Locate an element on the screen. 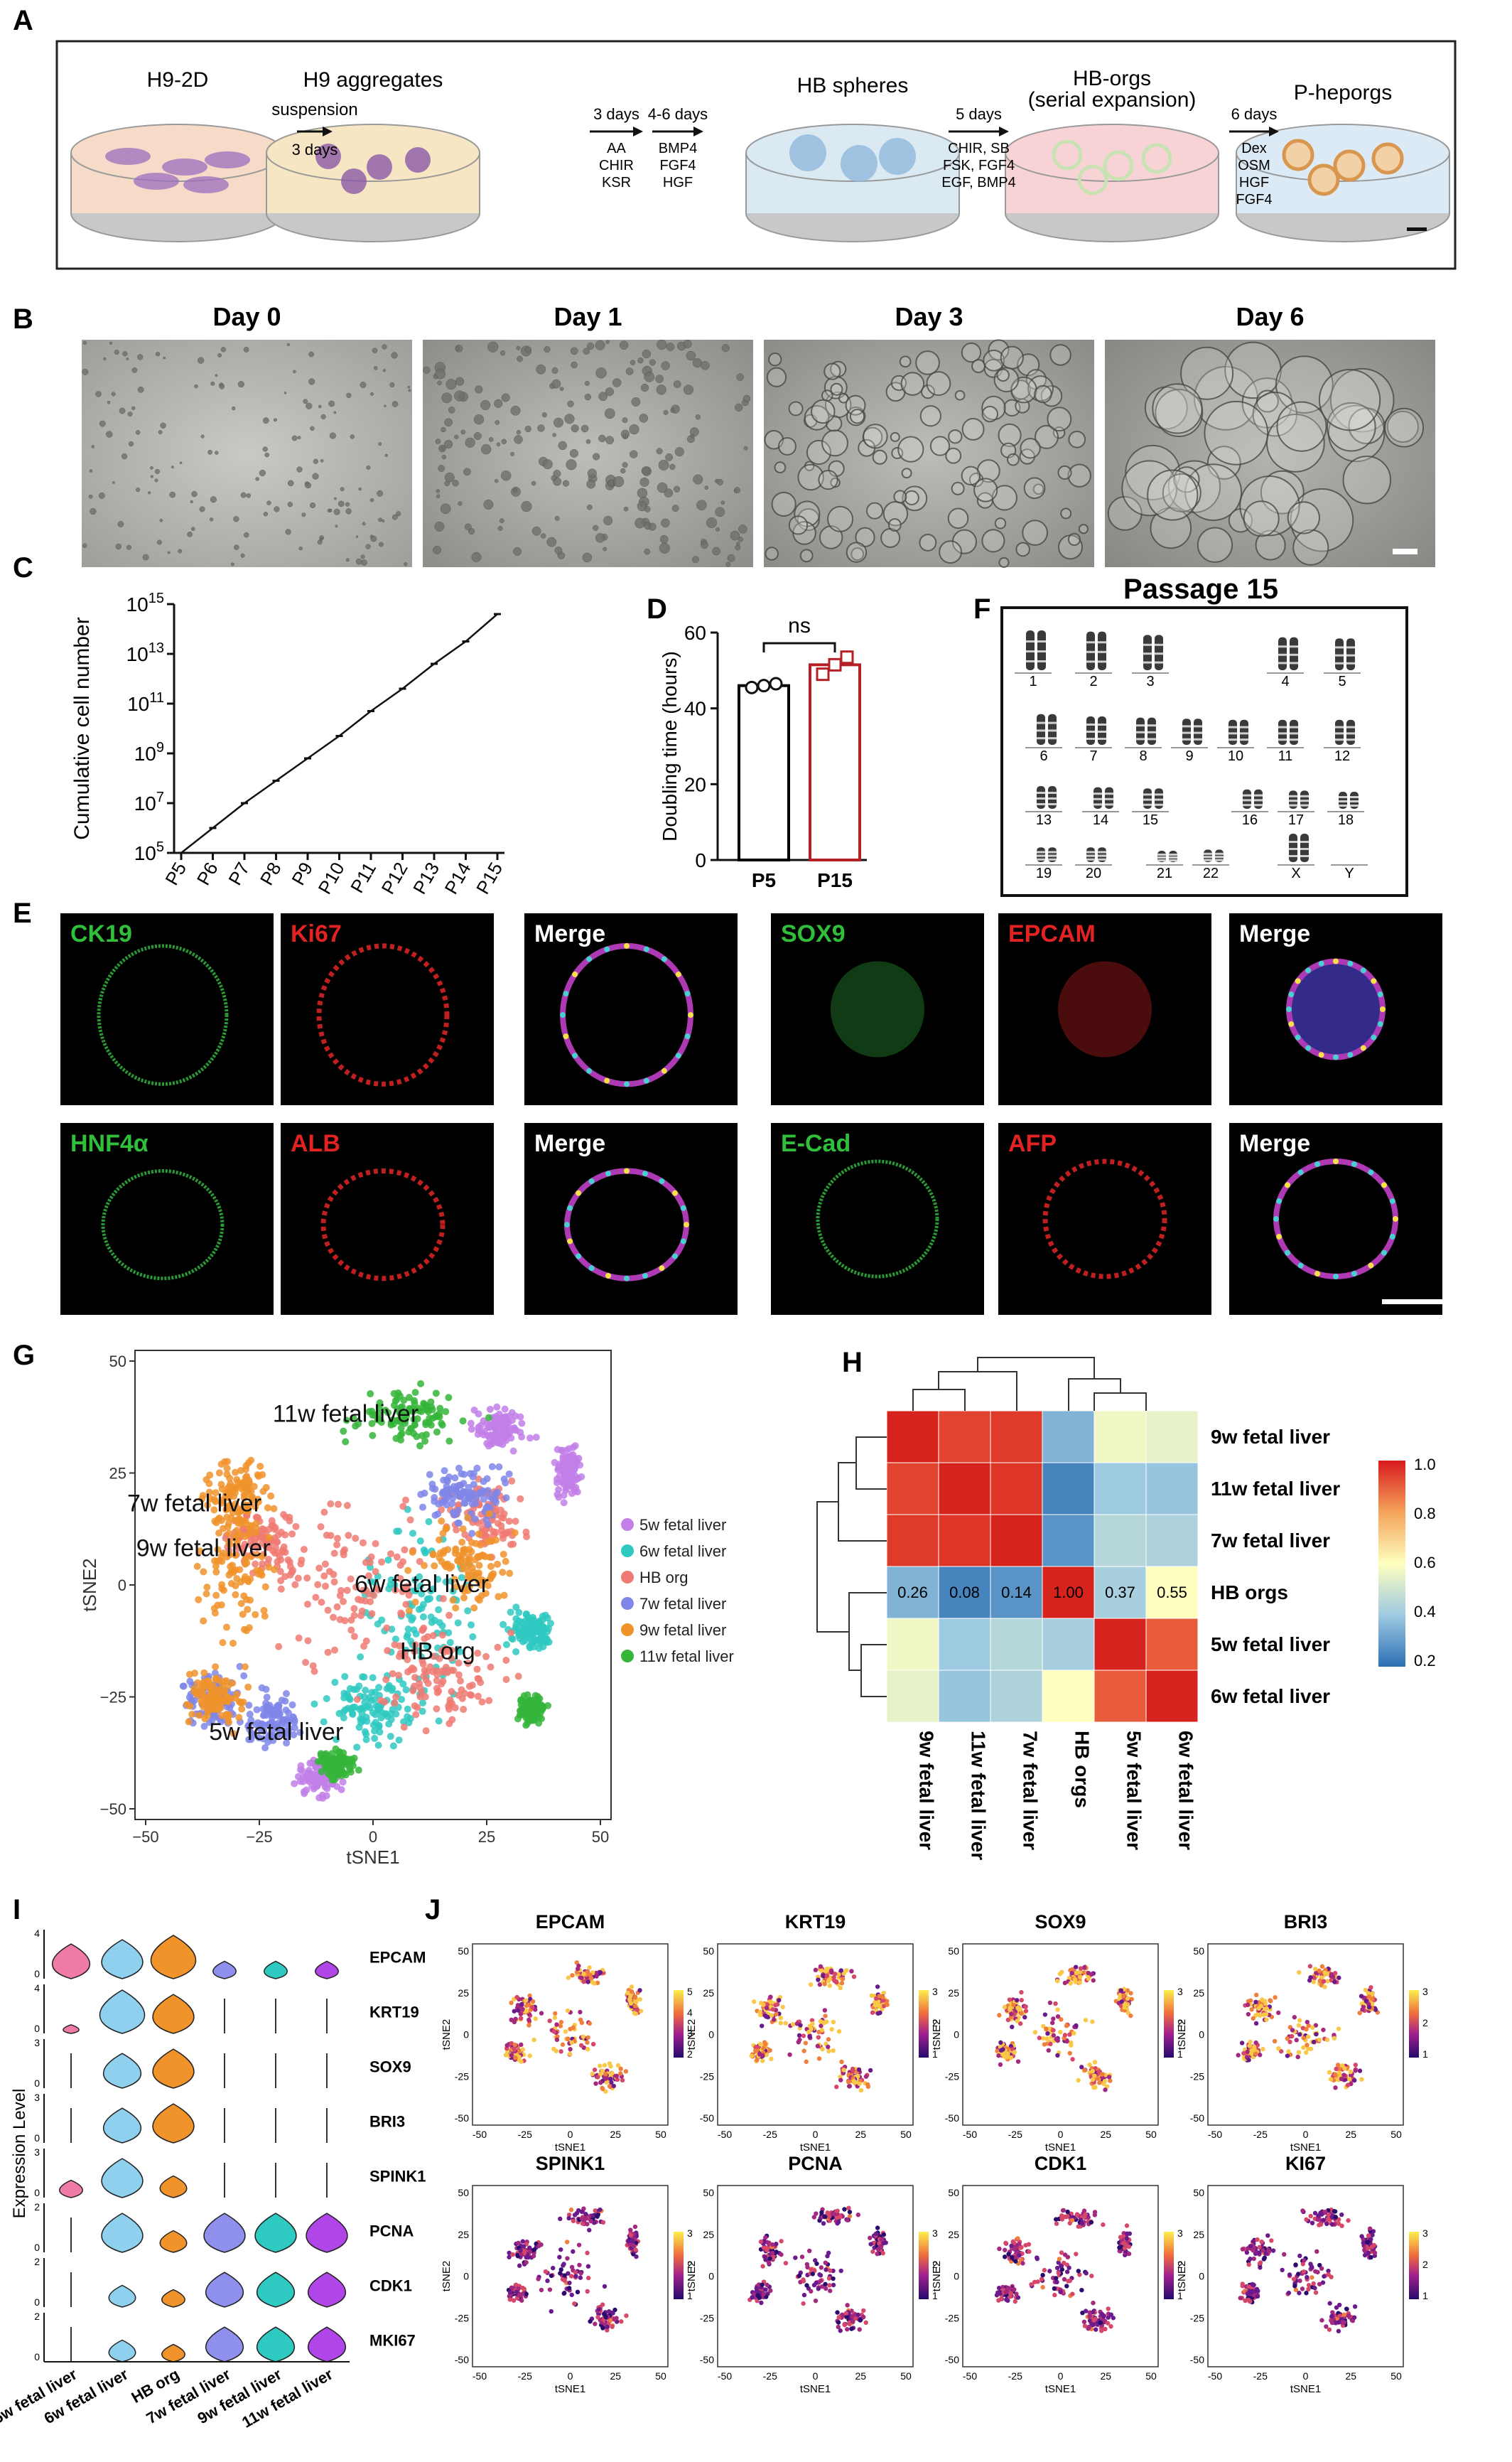 Image resolution: width=1512 pixels, height=2462 pixels. y-axis-label: Doubling time (hours) is located at coordinates (670, 747).